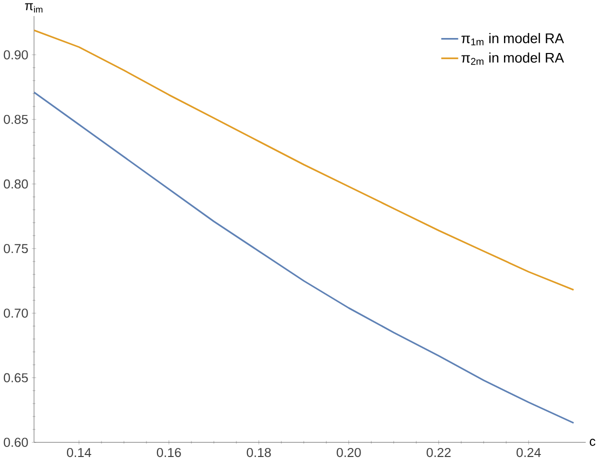  What do you see at coordinates (16, 119) in the screenshot?
I see `y-tick-label: 0.85` at bounding box center [16, 119].